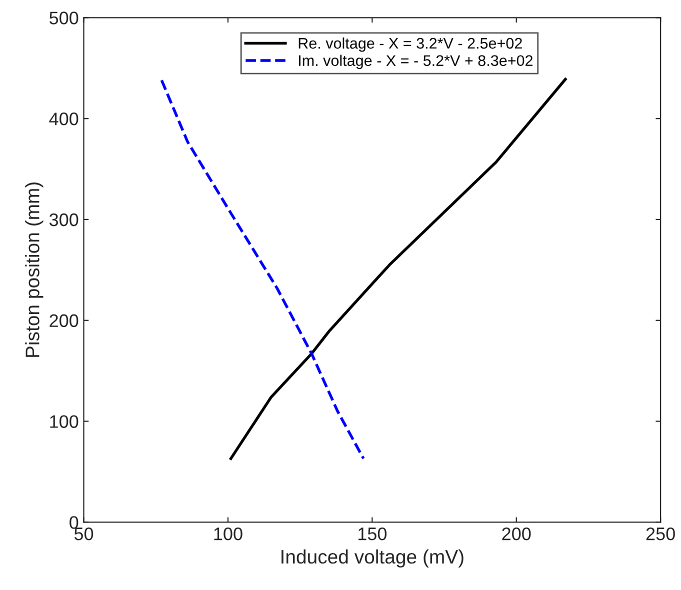 This screenshot has width=681, height=590. Describe the element at coordinates (34, 269) in the screenshot. I see `y-axis-title: Piston position (mm)` at that location.